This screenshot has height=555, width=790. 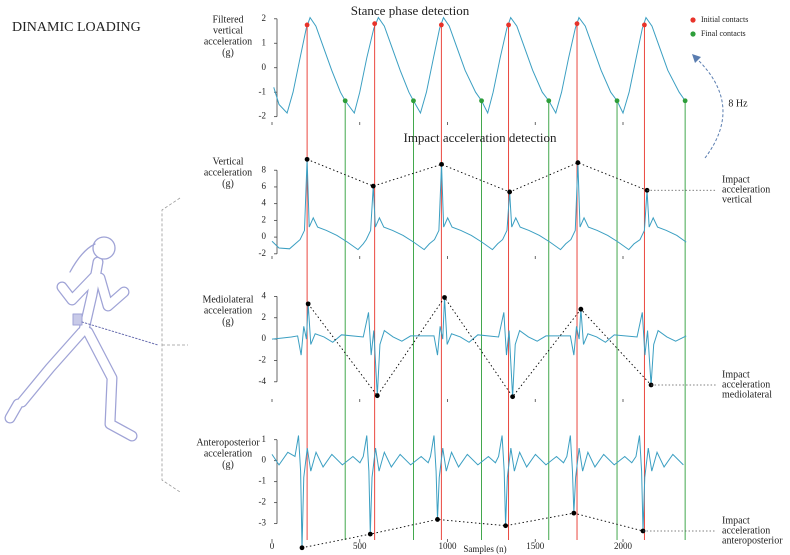 What do you see at coordinates (228, 442) in the screenshot?
I see `y-axis-label: Anteroposterior` at bounding box center [228, 442].